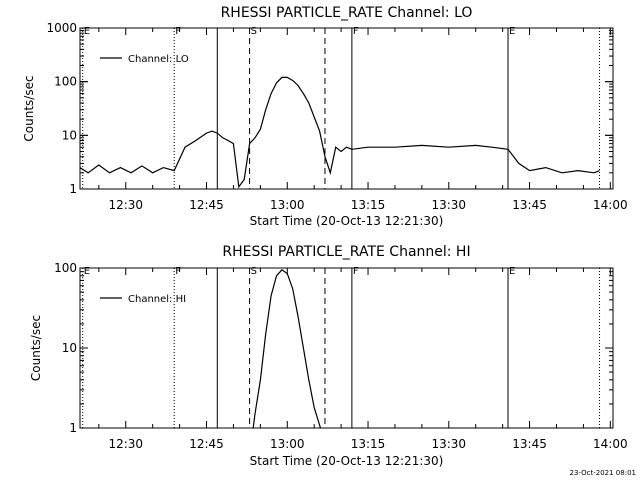  I want to click on y-tick-label: 1000, so click(61, 28).